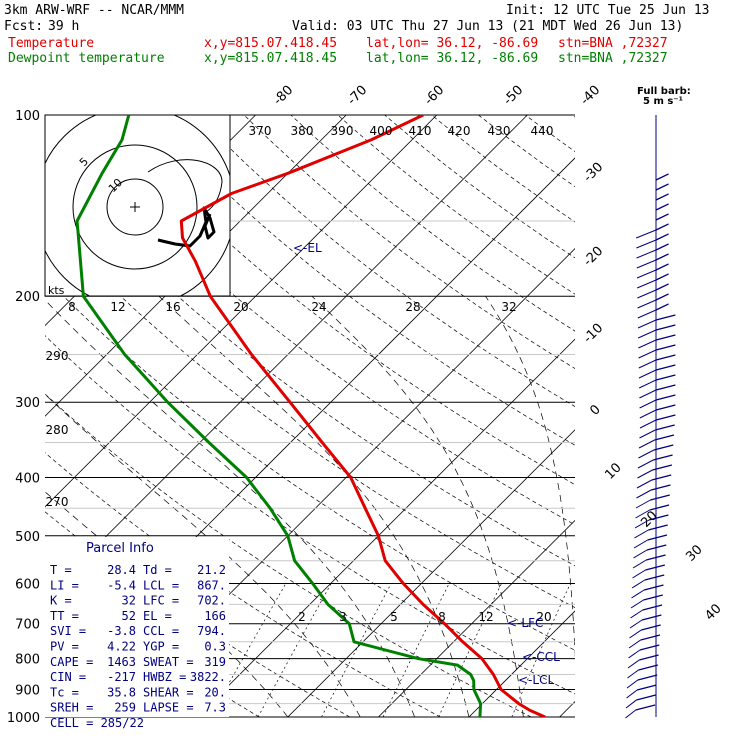  What do you see at coordinates (121, 570) in the screenshot?
I see `parcel-value: 28.4` at bounding box center [121, 570].